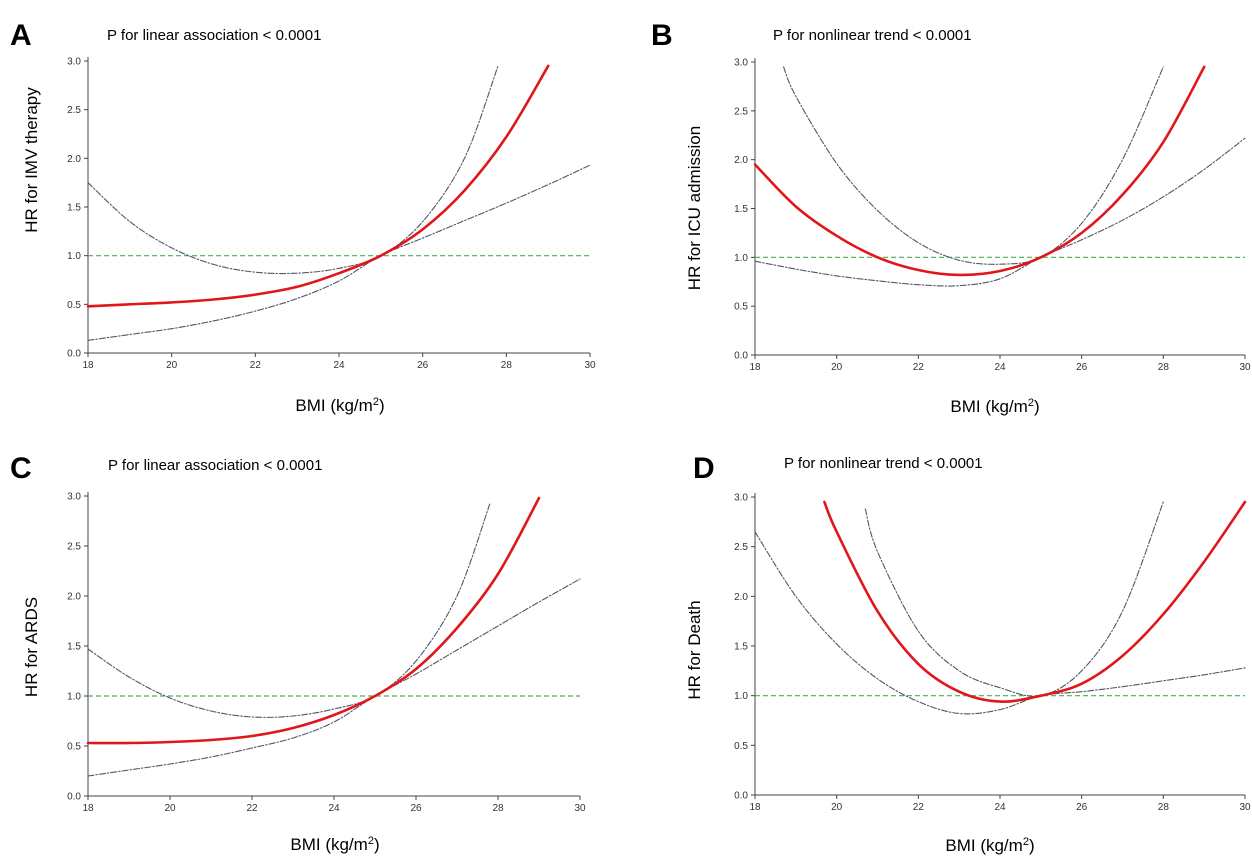 This screenshot has width=1252, height=857. What do you see at coordinates (694, 649) in the screenshot?
I see `y-axis-title: HR for Death` at bounding box center [694, 649].